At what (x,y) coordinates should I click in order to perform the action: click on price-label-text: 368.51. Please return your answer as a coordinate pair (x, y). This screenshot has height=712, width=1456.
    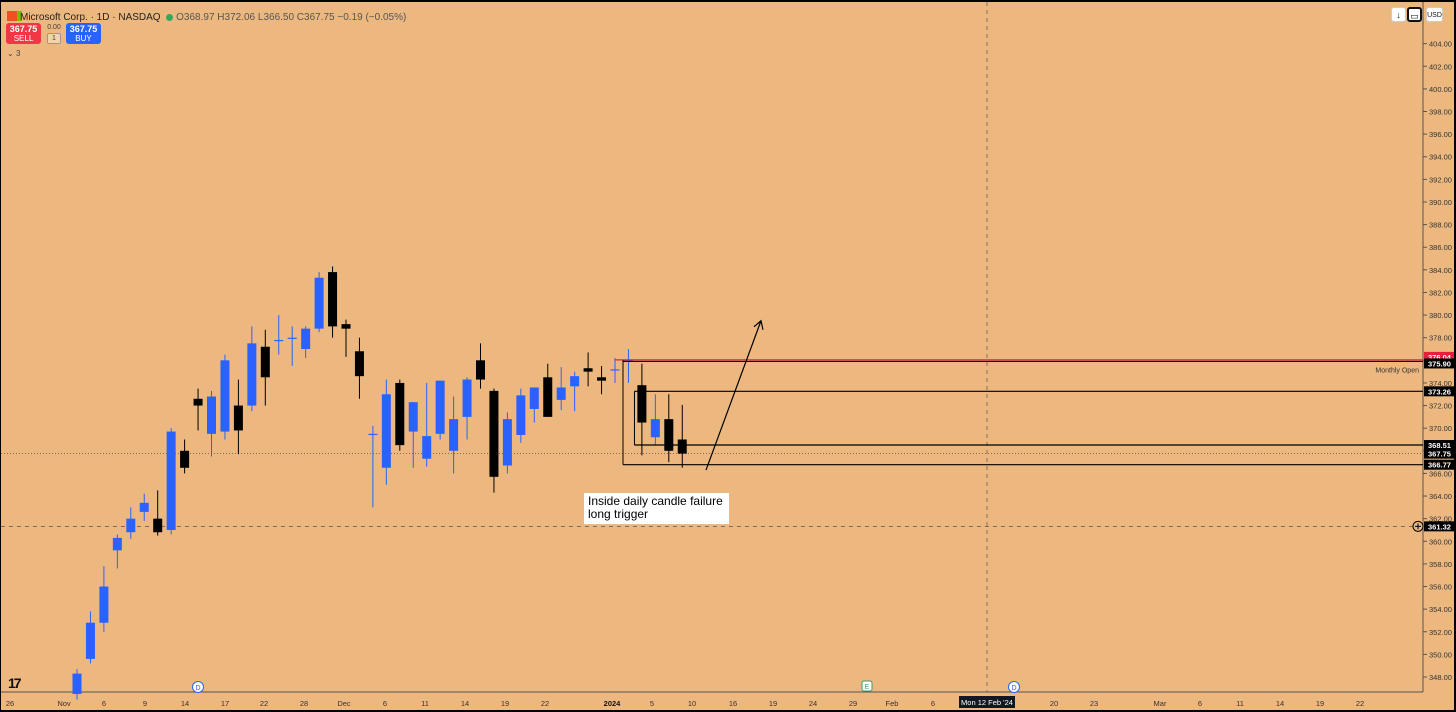
    Looking at the image, I should click on (1439, 445).